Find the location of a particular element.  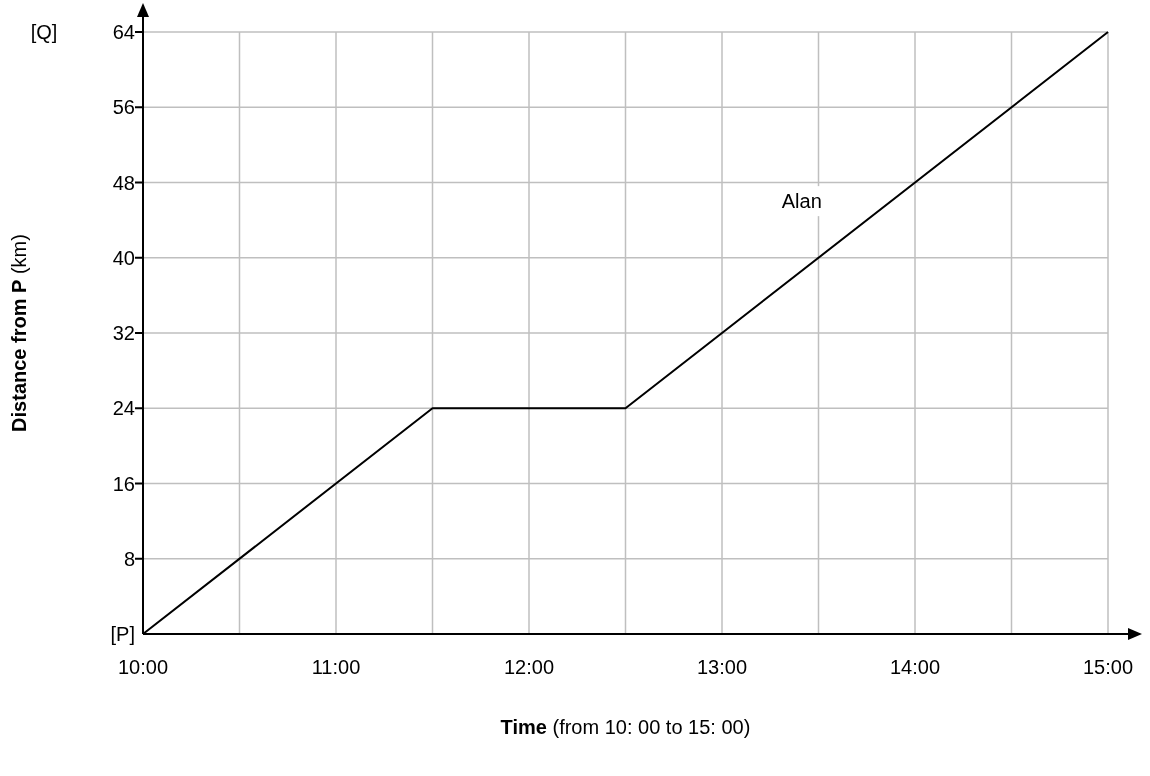

x-axis-title: Time (from 10: 00 to 15: 00) is located at coordinates (625, 727).